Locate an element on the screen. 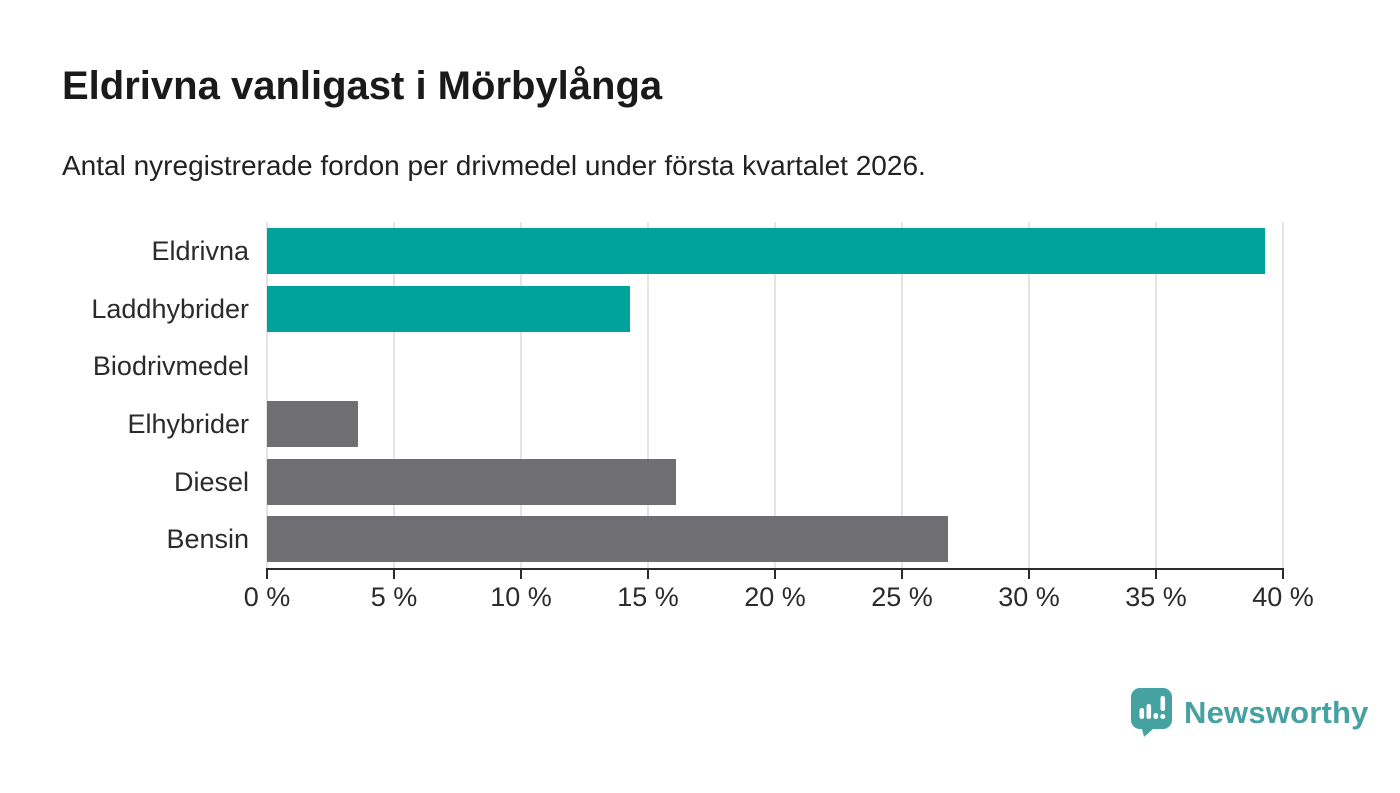  axis-tick-label: 25 % is located at coordinates (902, 597).